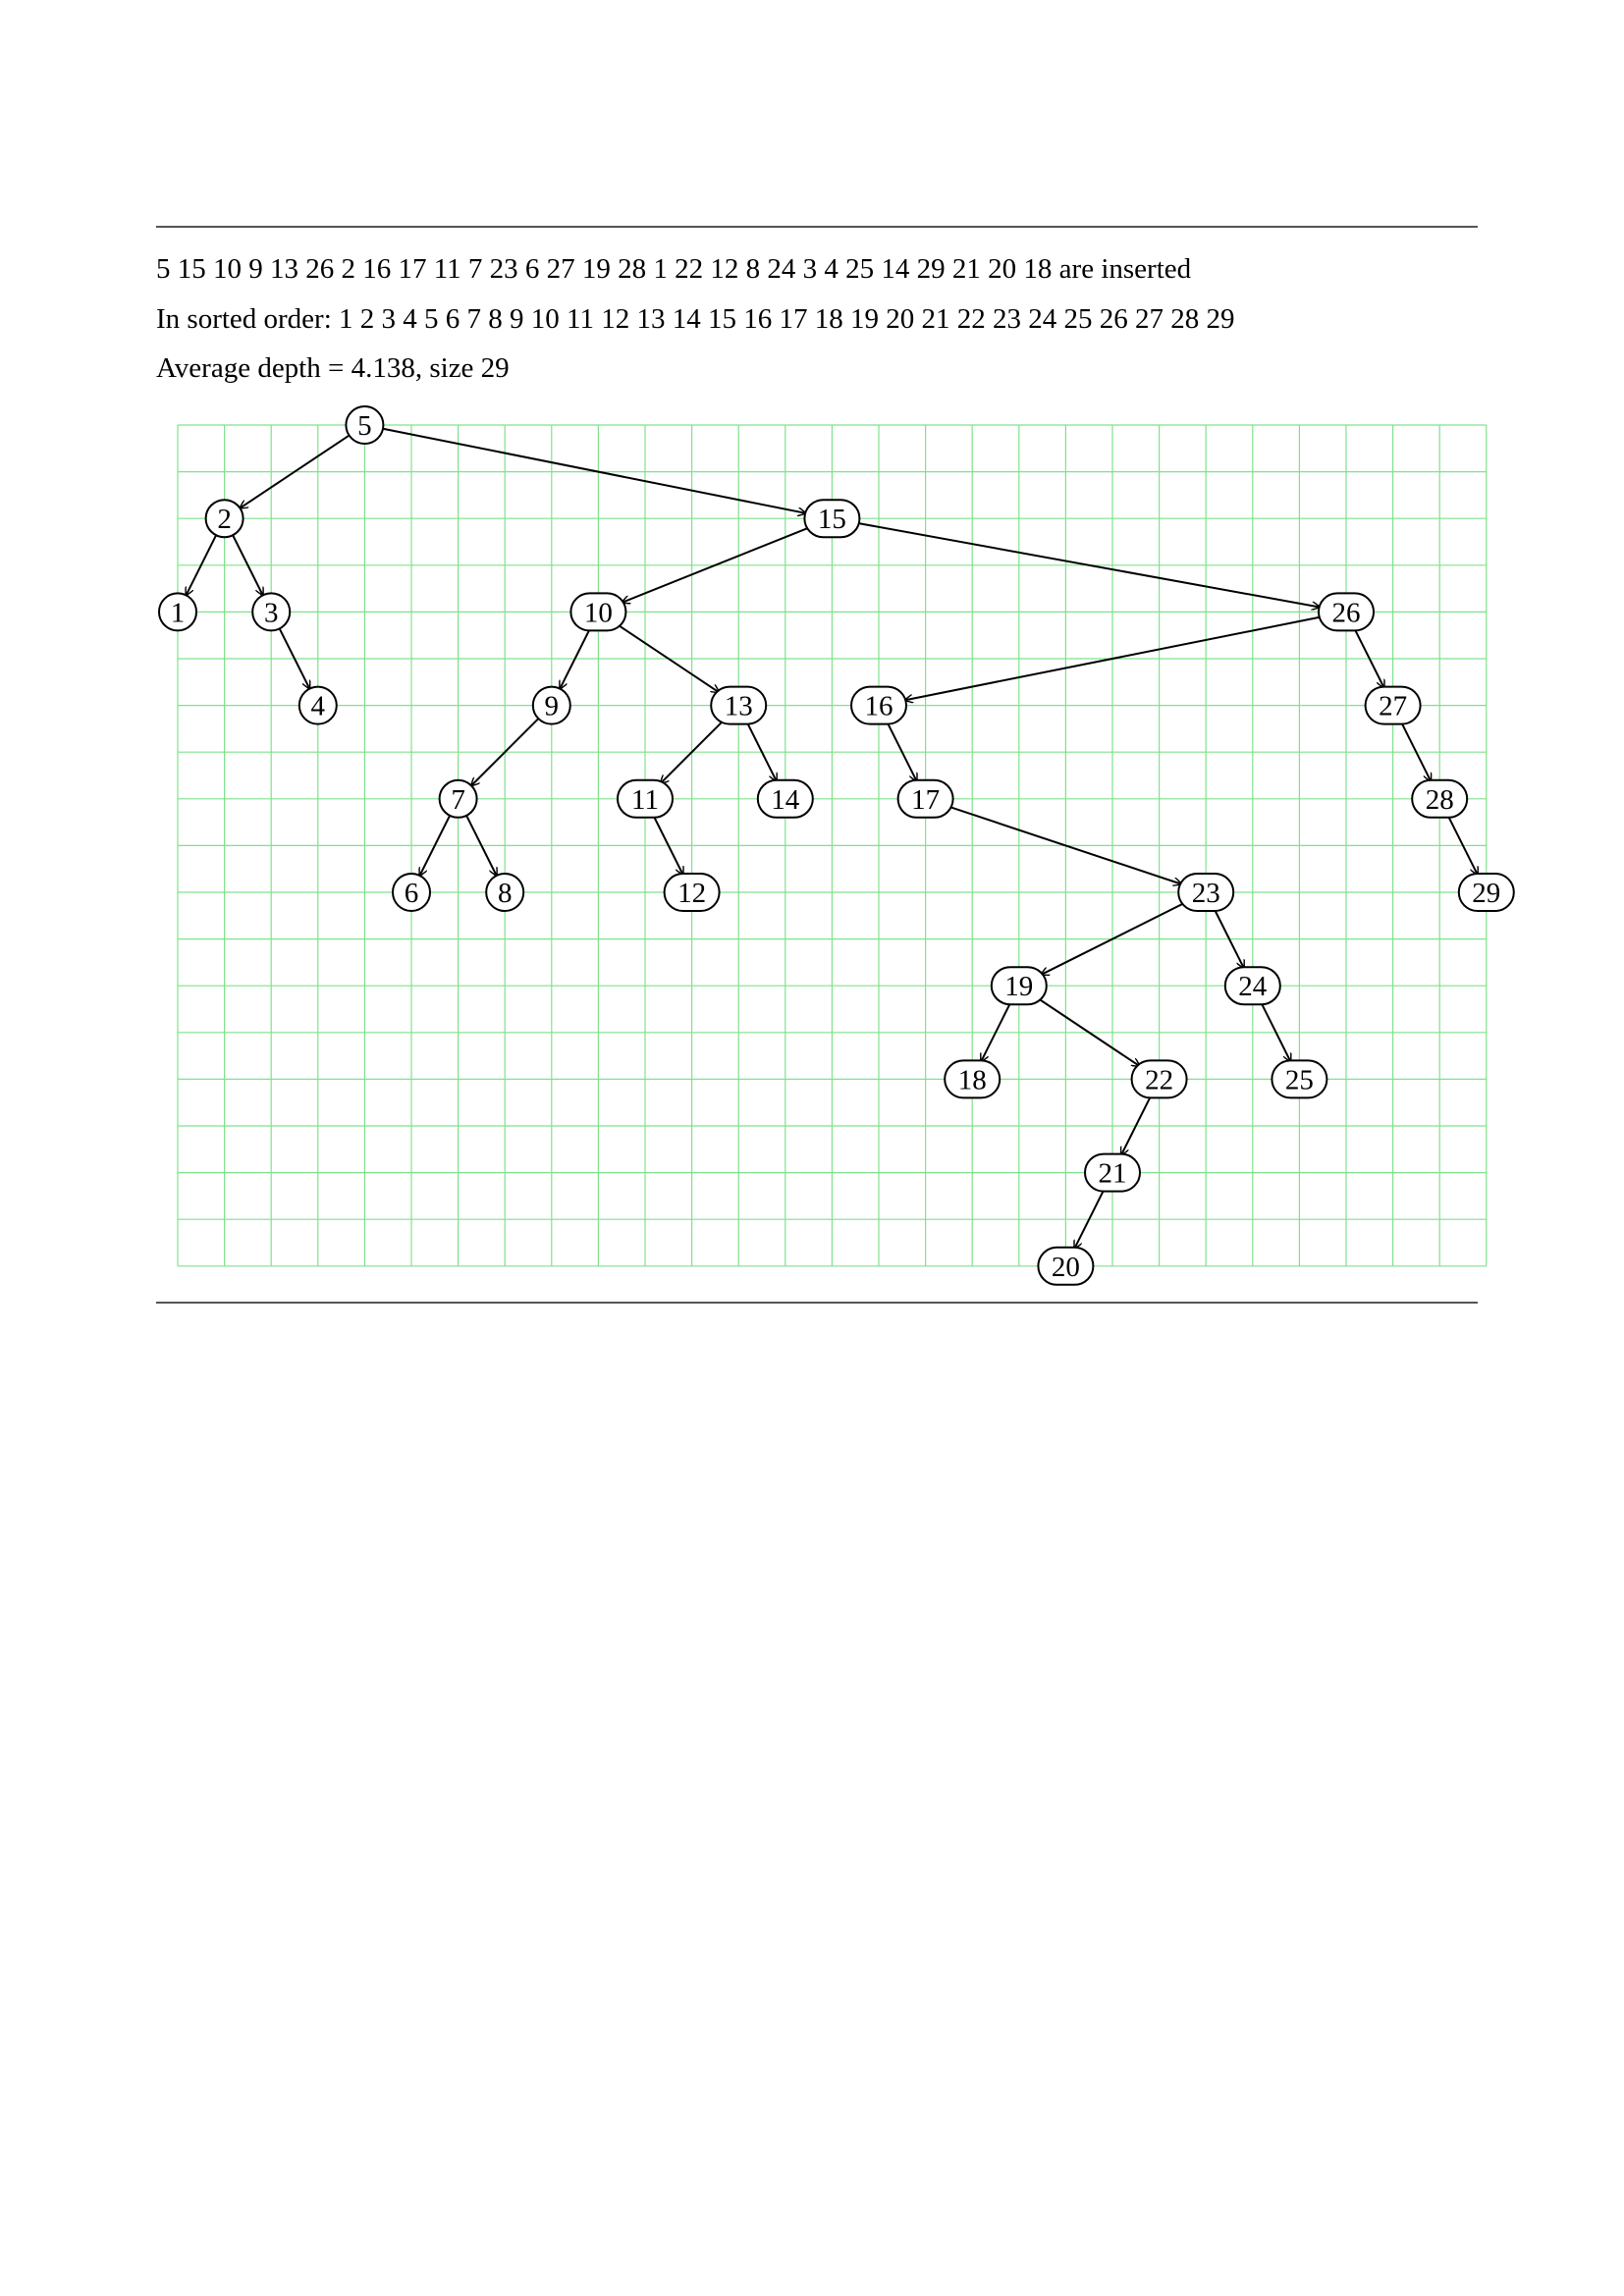 The width and height of the screenshot is (1624, 2296). I want to click on tree-node-3: 3, so click(271, 612).